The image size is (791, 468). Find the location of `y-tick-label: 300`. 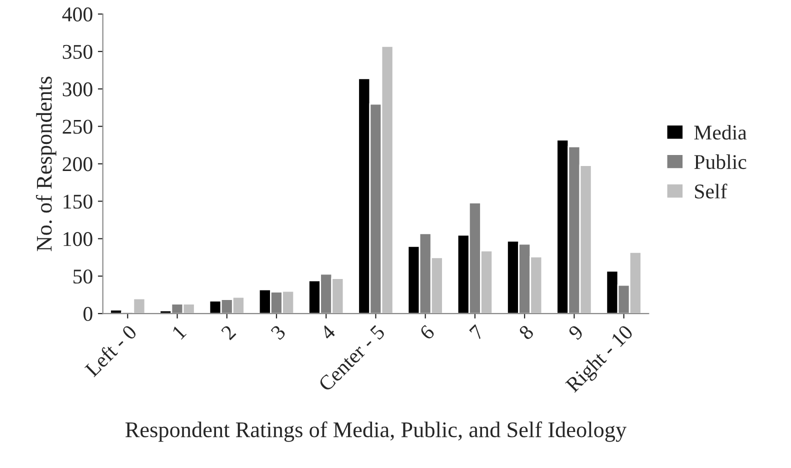

y-tick-label: 300 is located at coordinates (77, 89).